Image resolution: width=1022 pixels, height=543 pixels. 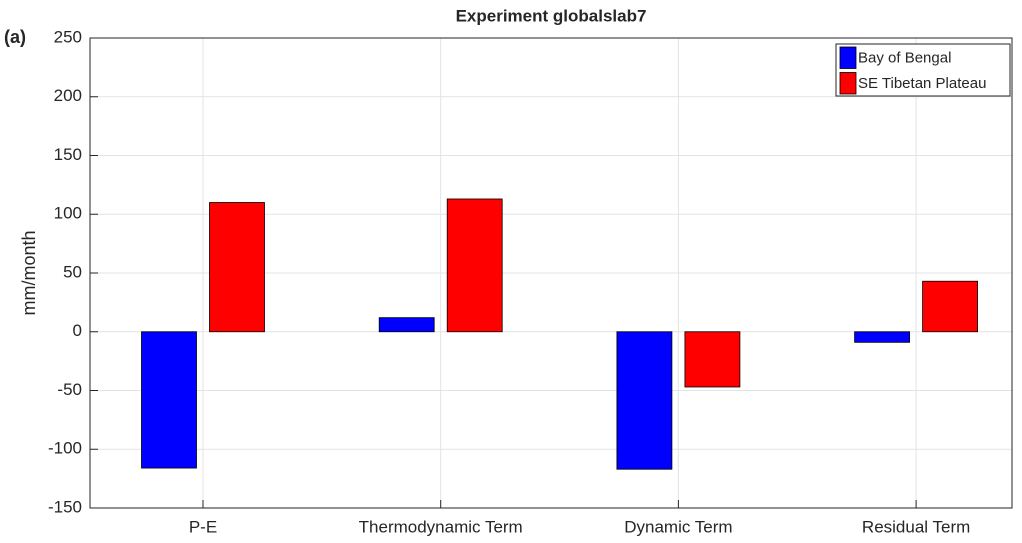 What do you see at coordinates (551, 15) in the screenshot?
I see `chart-title: Experiment globalslab7` at bounding box center [551, 15].